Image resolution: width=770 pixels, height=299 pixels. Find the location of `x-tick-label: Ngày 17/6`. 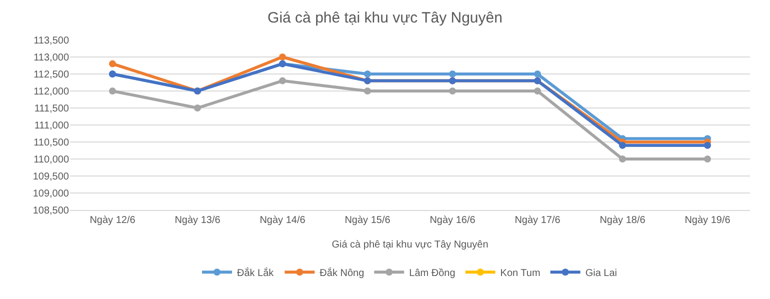

x-tick-label: Ngày 17/6 is located at coordinates (537, 220).